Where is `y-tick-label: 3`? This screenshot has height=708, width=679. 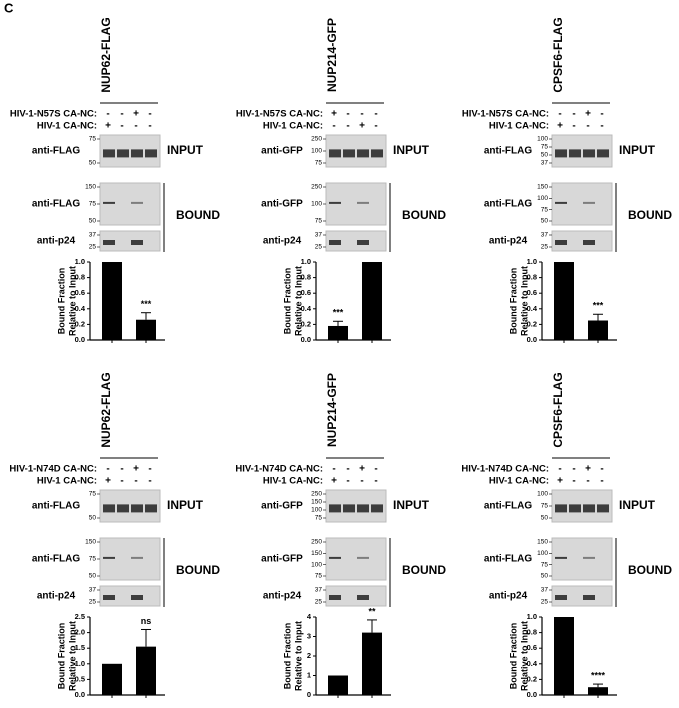 y-tick-label: 3 is located at coordinates (309, 635).